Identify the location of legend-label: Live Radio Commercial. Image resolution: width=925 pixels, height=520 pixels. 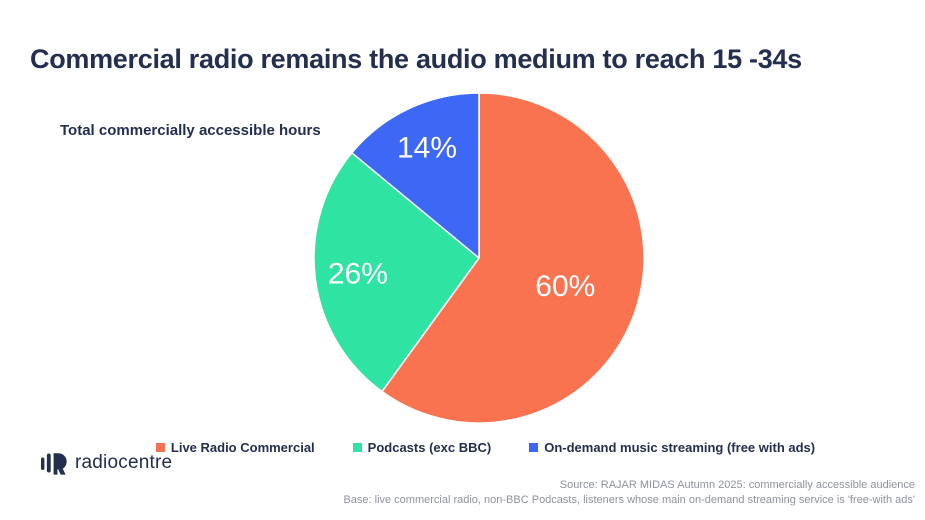
(242, 447).